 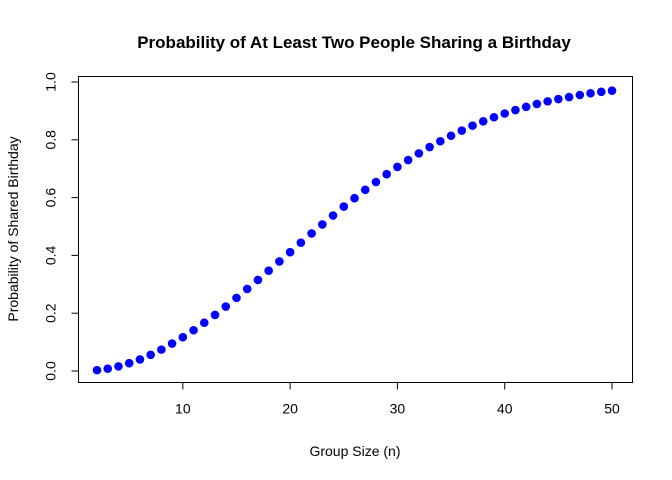 I want to click on x-axis-label: Group Size (n), so click(x=354, y=451).